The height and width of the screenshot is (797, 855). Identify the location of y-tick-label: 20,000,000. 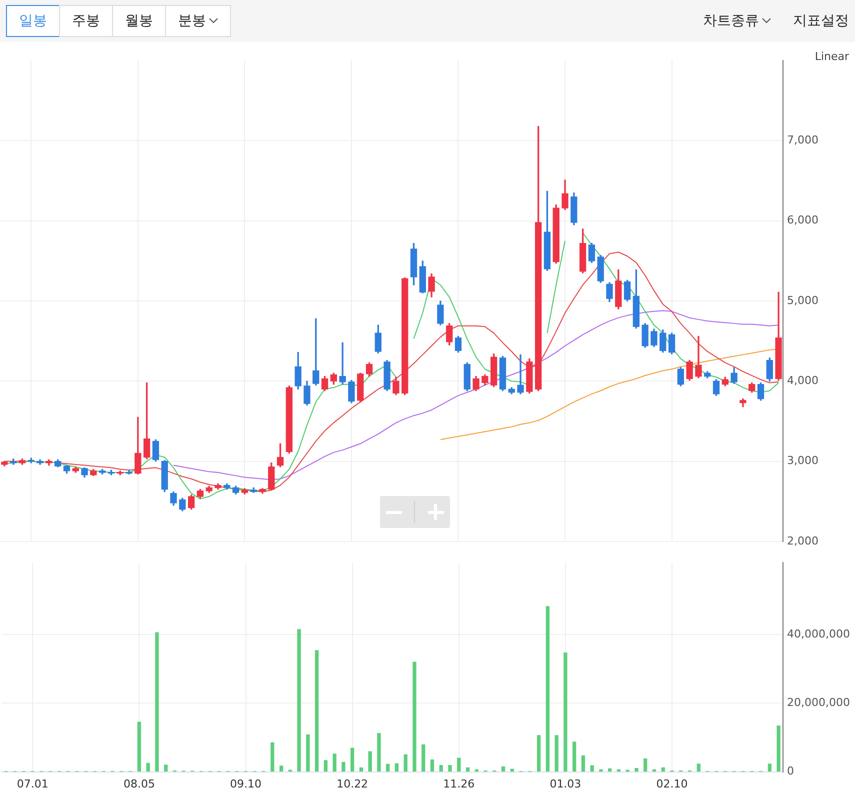
(818, 703).